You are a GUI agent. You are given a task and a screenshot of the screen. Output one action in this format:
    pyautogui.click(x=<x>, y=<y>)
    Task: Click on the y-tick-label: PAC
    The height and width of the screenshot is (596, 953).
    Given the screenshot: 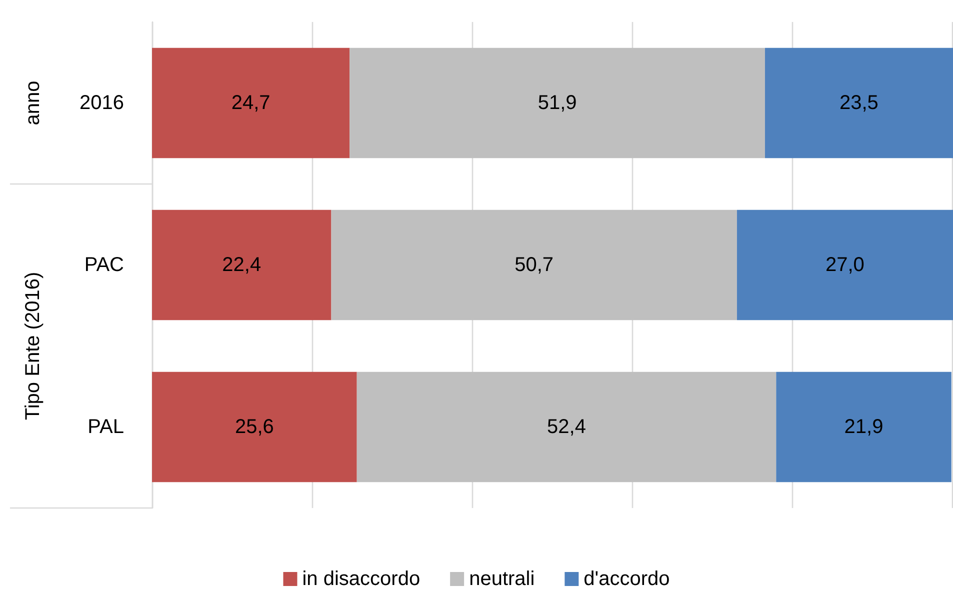 What is the action you would take?
    pyautogui.click(x=104, y=265)
    